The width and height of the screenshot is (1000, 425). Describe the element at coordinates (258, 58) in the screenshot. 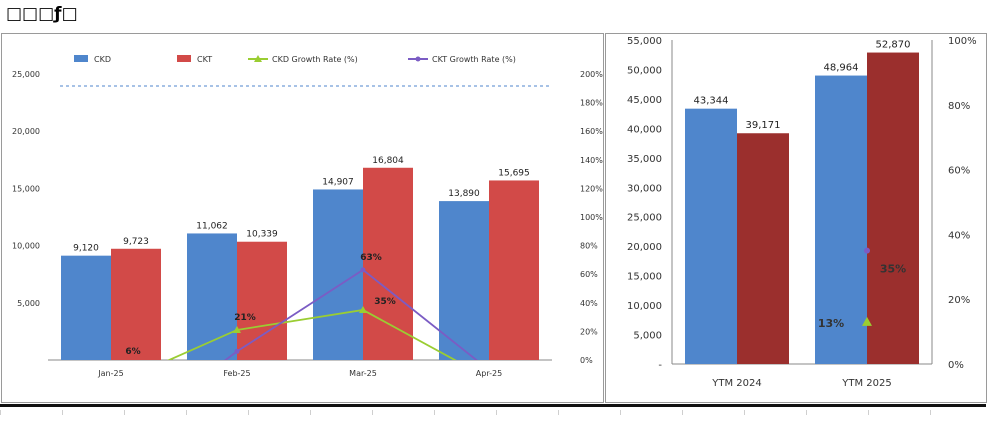

I see `legend-triangle-marker` at that location.